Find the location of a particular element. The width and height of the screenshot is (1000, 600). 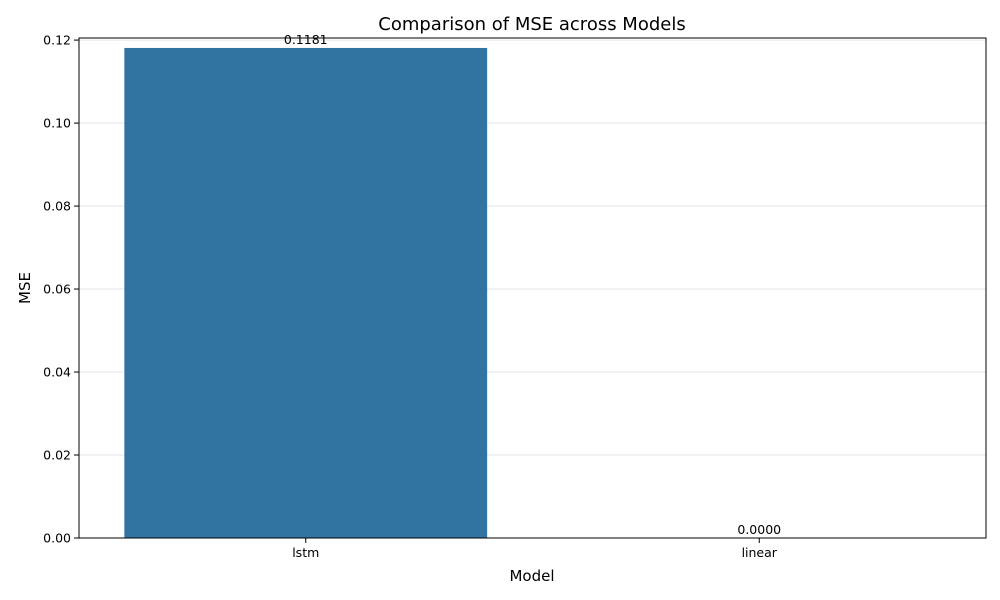

y-tick-label: 0.02 is located at coordinates (57, 455).